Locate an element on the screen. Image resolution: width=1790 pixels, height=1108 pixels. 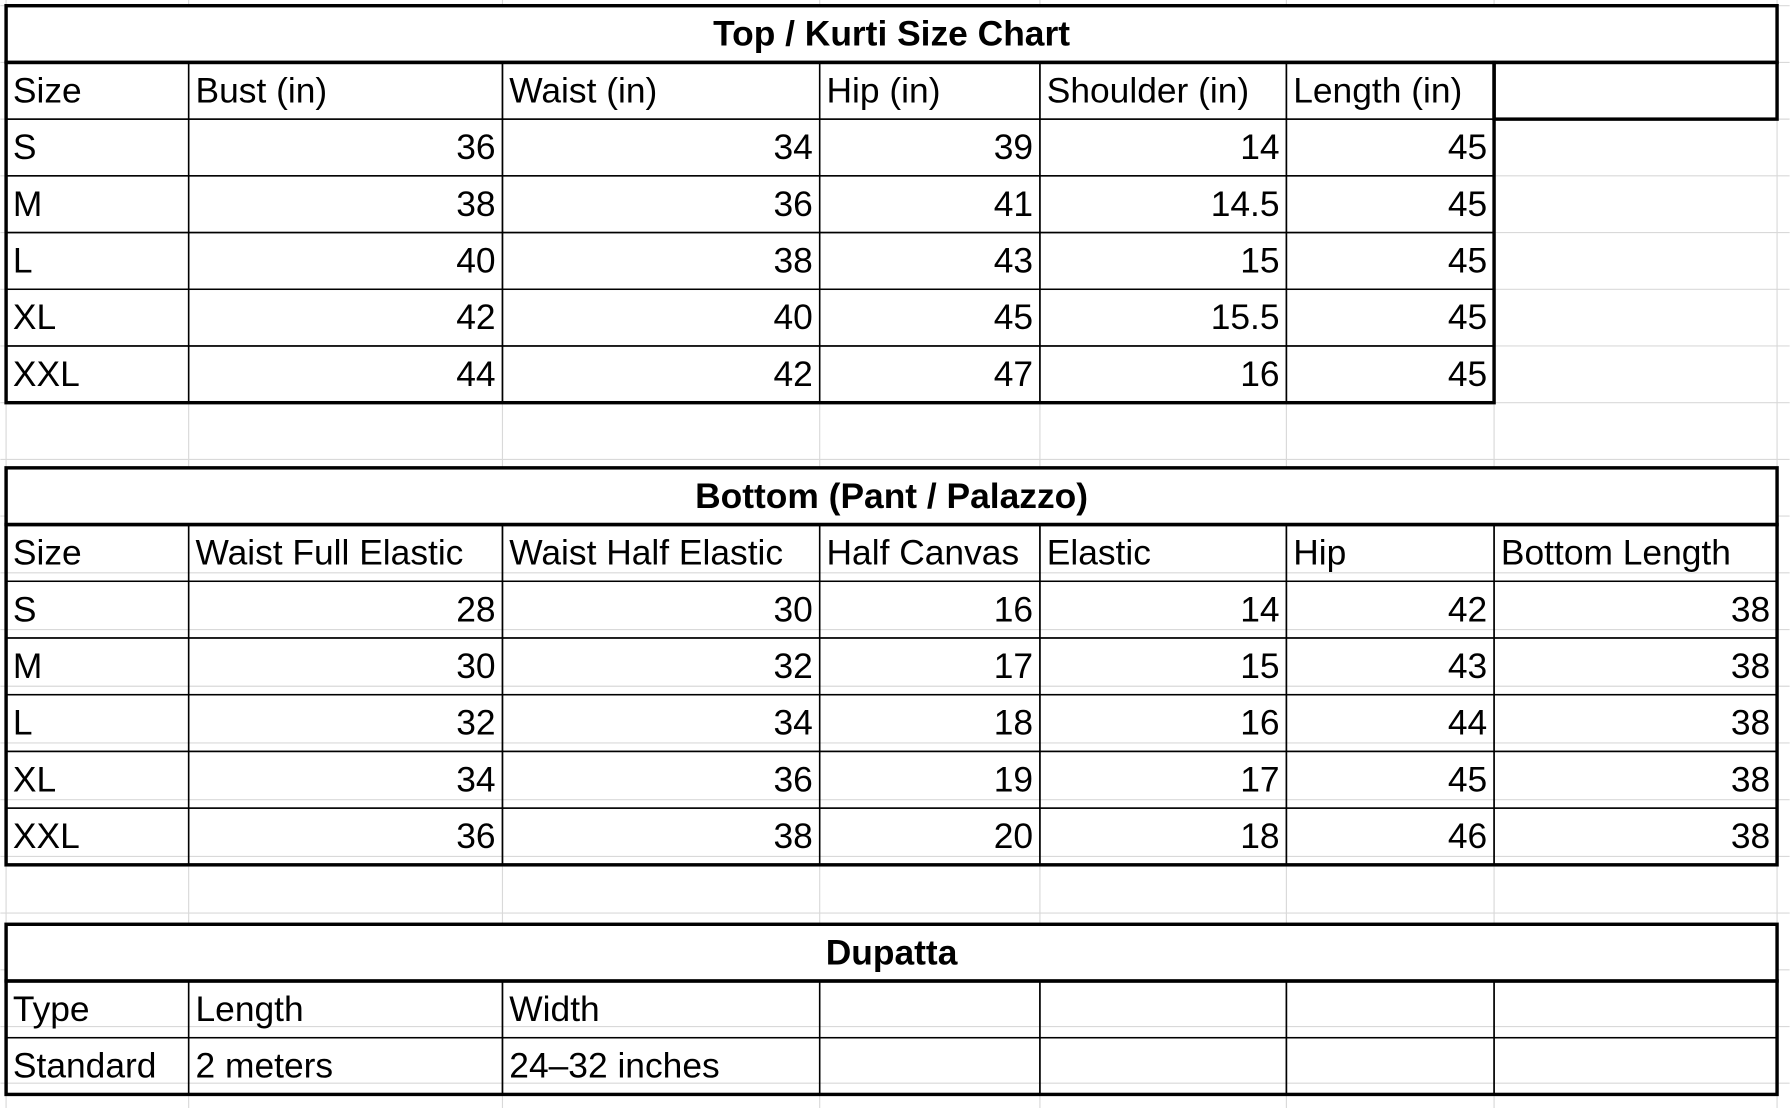
column-header: Length is located at coordinates (250, 1009).